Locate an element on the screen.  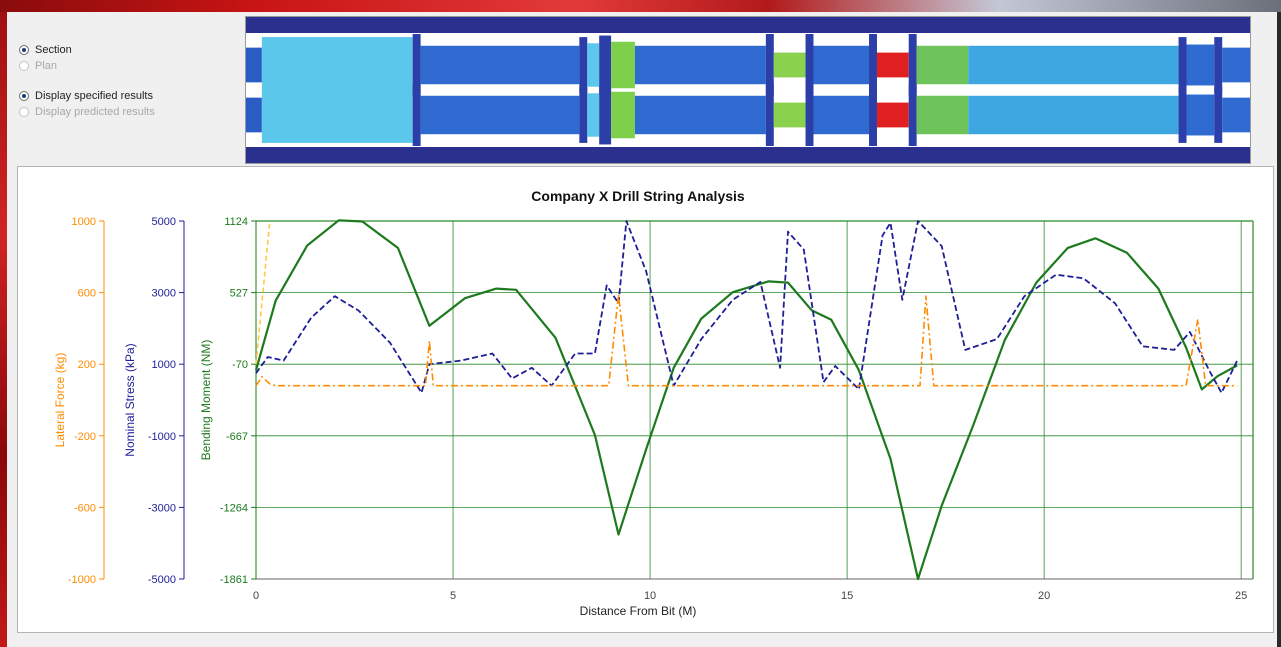
x-tick-label: 5 is located at coordinates (453, 596).